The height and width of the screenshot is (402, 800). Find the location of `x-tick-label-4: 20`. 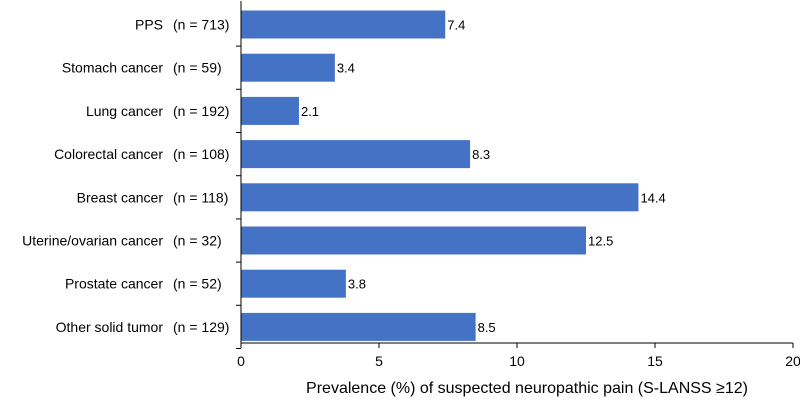

x-tick-label-4: 20 is located at coordinates (792, 361).